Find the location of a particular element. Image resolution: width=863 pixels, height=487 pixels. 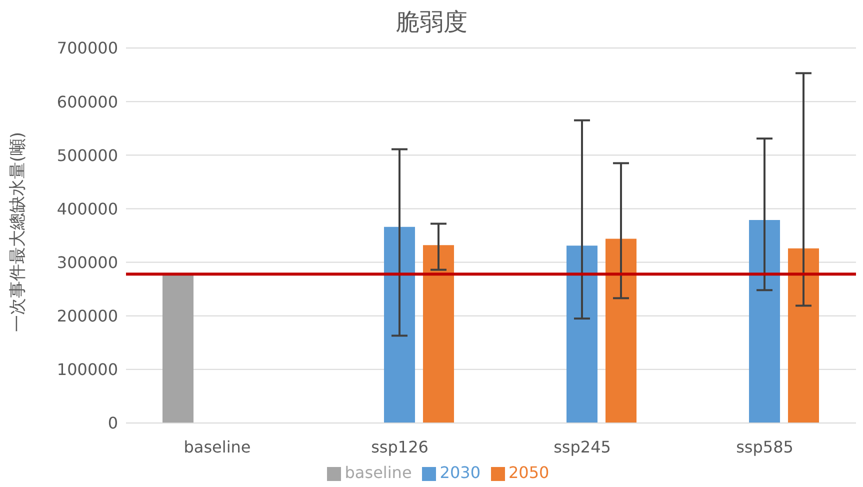

y-axis-title: 一次事件最大總缺水量(噸) is located at coordinates (18, 232).